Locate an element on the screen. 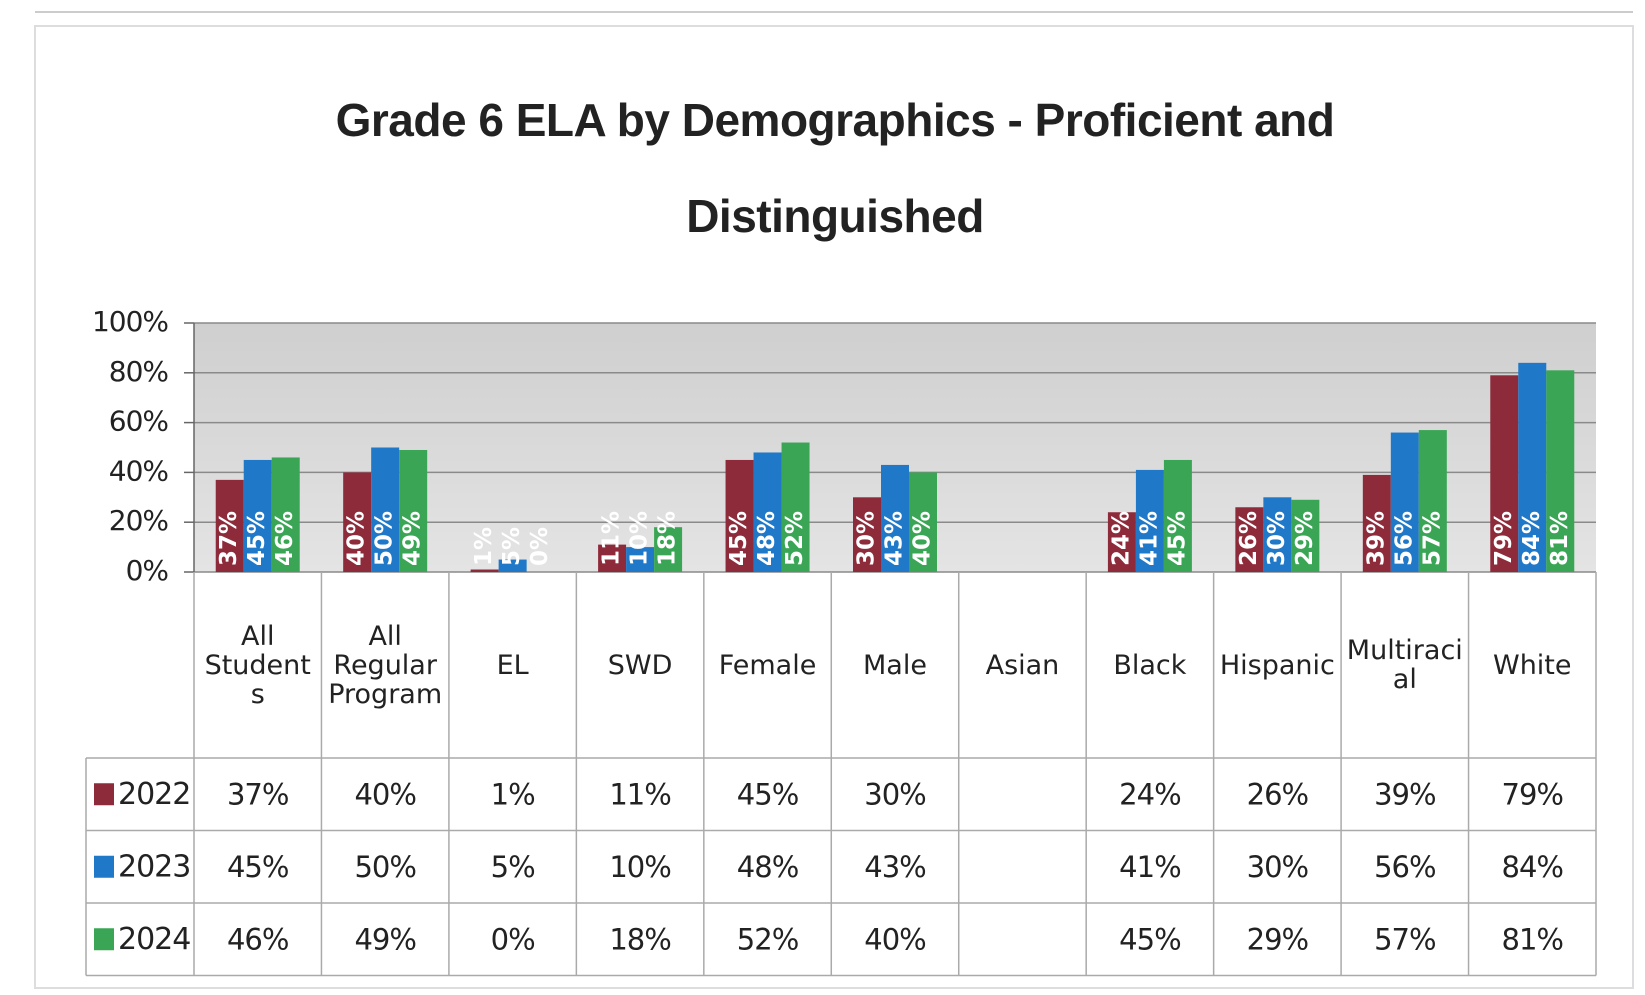 The height and width of the screenshot is (995, 1645). bar-value-label: 79% is located at coordinates (1504, 538).